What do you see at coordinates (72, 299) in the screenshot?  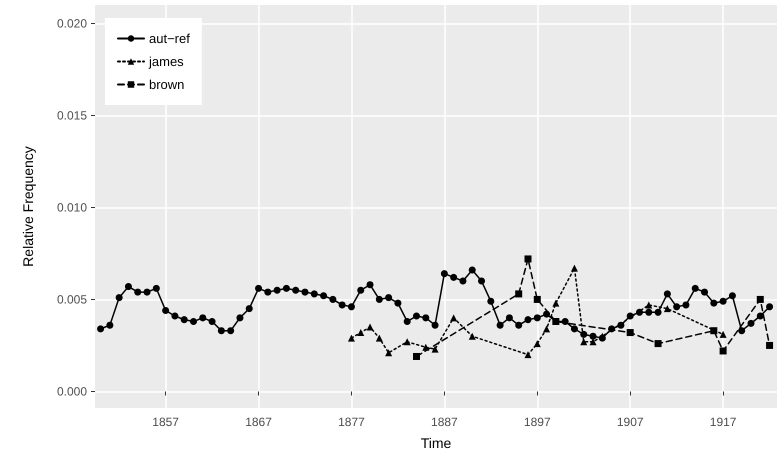 I see `y-tick-label: 0.005` at bounding box center [72, 299].